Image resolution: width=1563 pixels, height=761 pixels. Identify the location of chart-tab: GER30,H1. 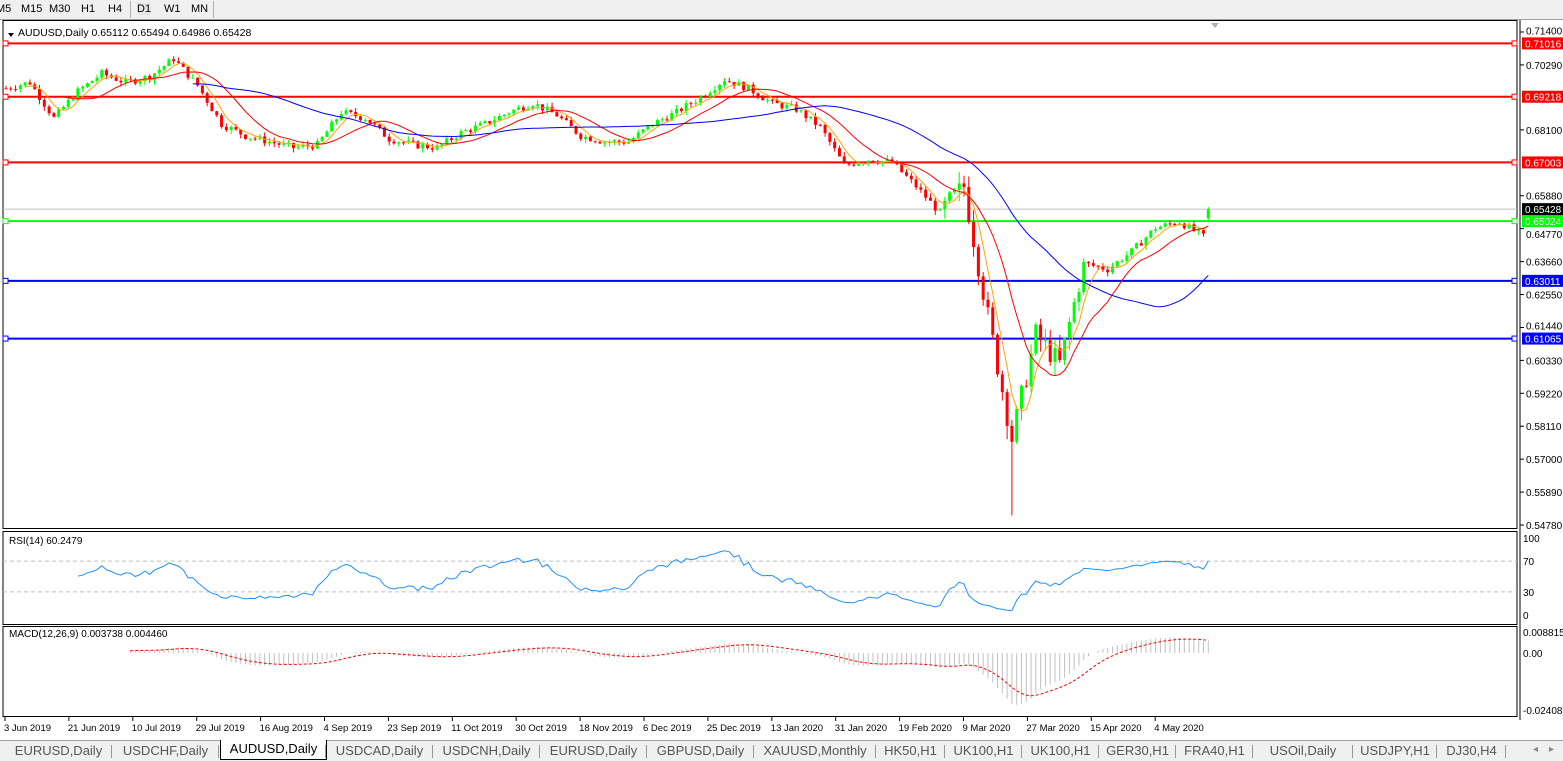
(1137, 751).